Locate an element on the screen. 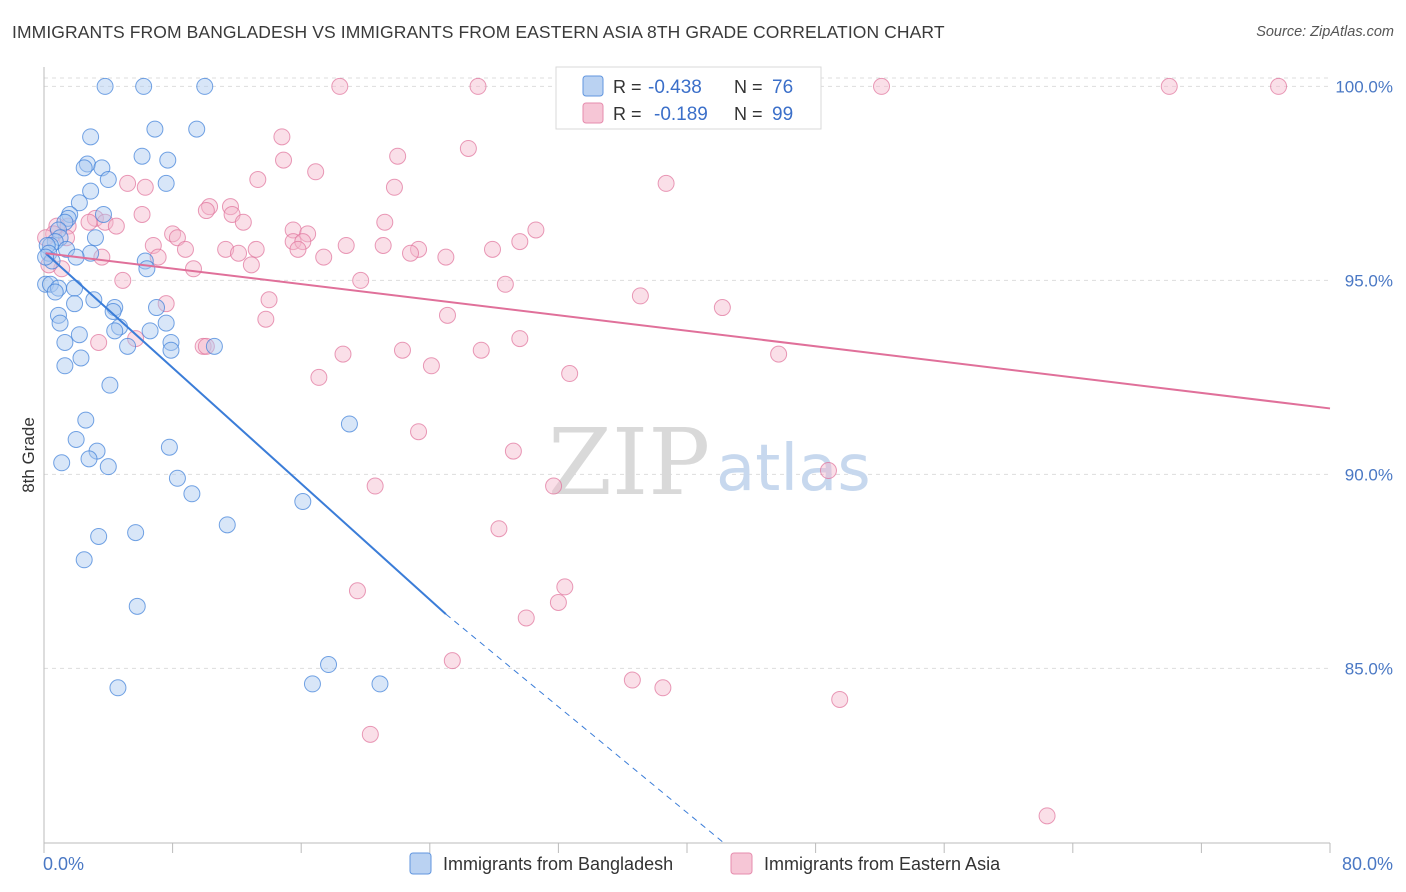 Image resolution: width=1406 pixels, height=892 pixels. legend-swatch-blue is located at coordinates (593, 86).